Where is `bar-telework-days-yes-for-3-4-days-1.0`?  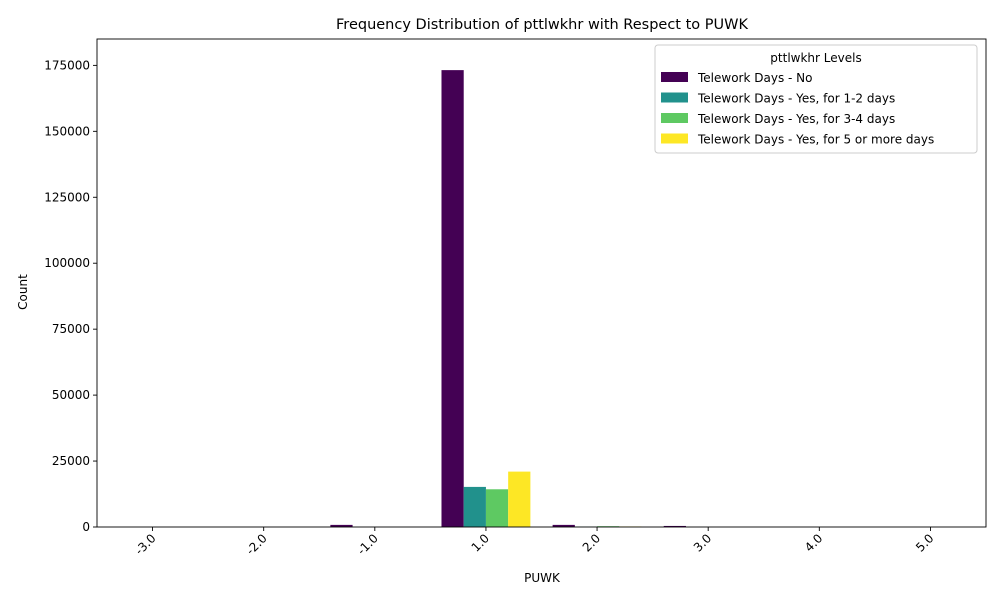 bar-telework-days-yes-for-3-4-days-1.0 is located at coordinates (497, 508).